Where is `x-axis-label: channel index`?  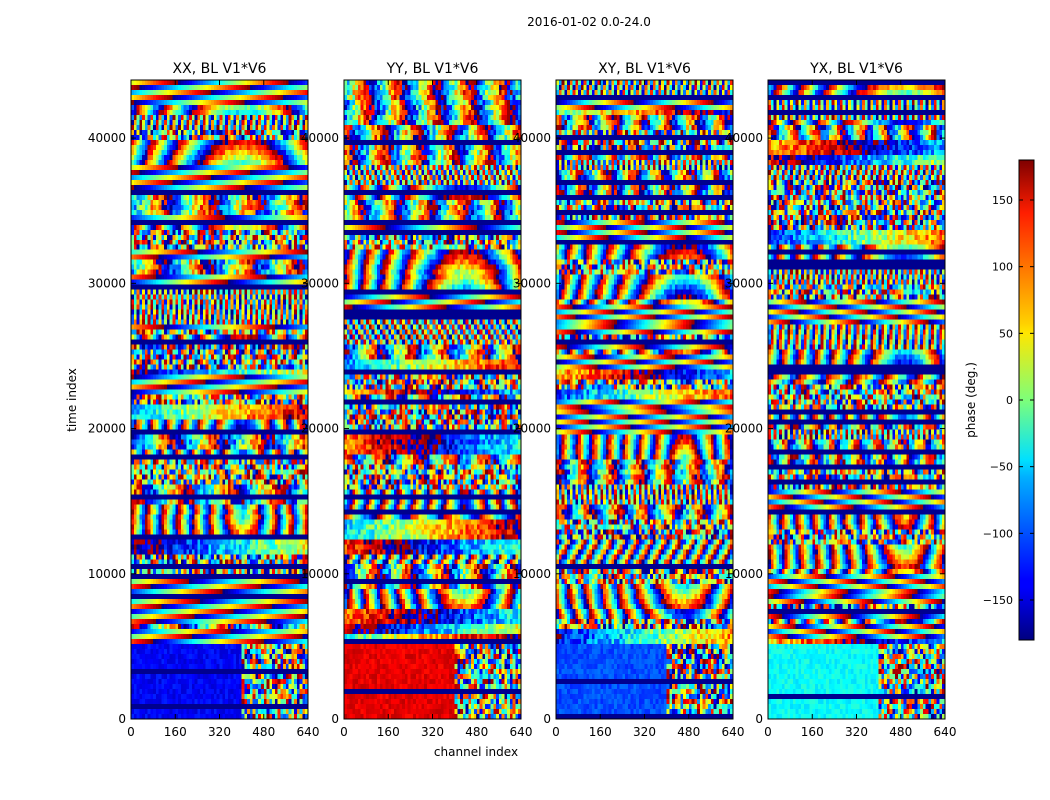
x-axis-label: channel index is located at coordinates (476, 752).